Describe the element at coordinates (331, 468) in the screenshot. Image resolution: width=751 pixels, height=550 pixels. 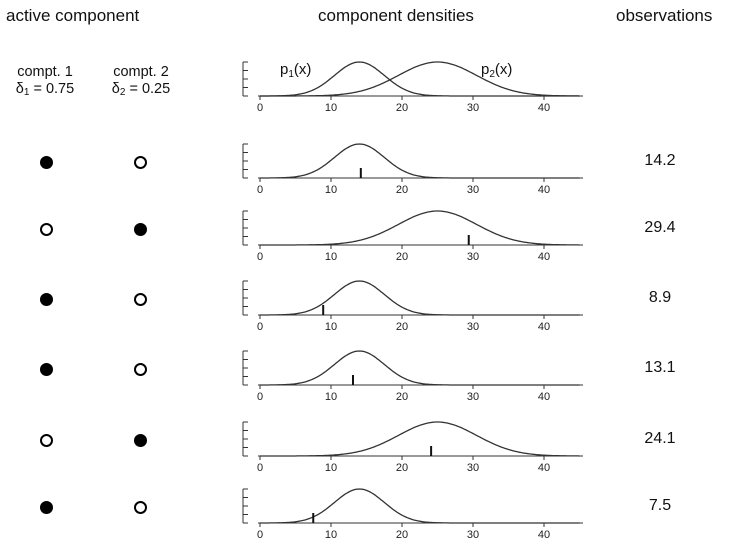
I see `row-5-x-tick-label: 10` at that location.